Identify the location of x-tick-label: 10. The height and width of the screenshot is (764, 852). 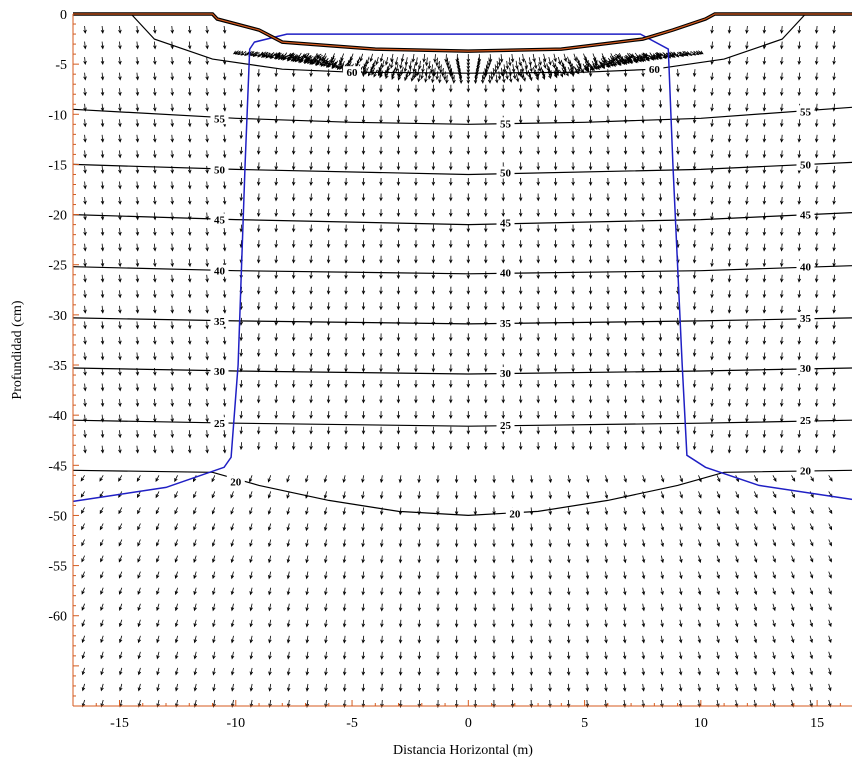
(701, 723).